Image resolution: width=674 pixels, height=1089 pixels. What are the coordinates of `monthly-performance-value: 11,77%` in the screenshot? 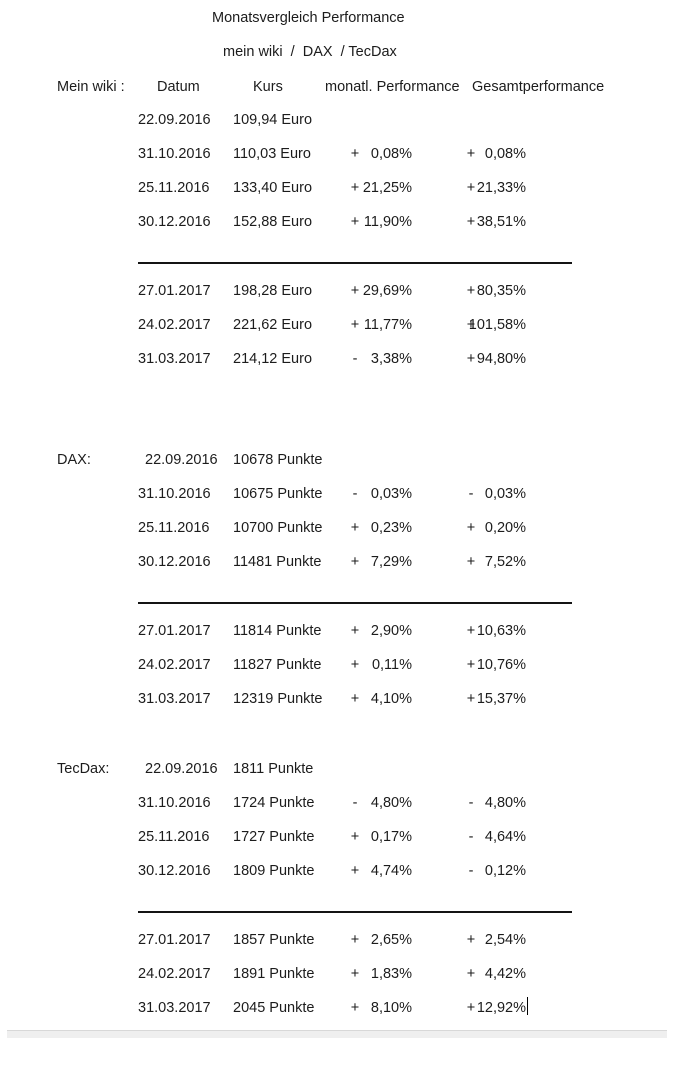 It's located at (387, 325).